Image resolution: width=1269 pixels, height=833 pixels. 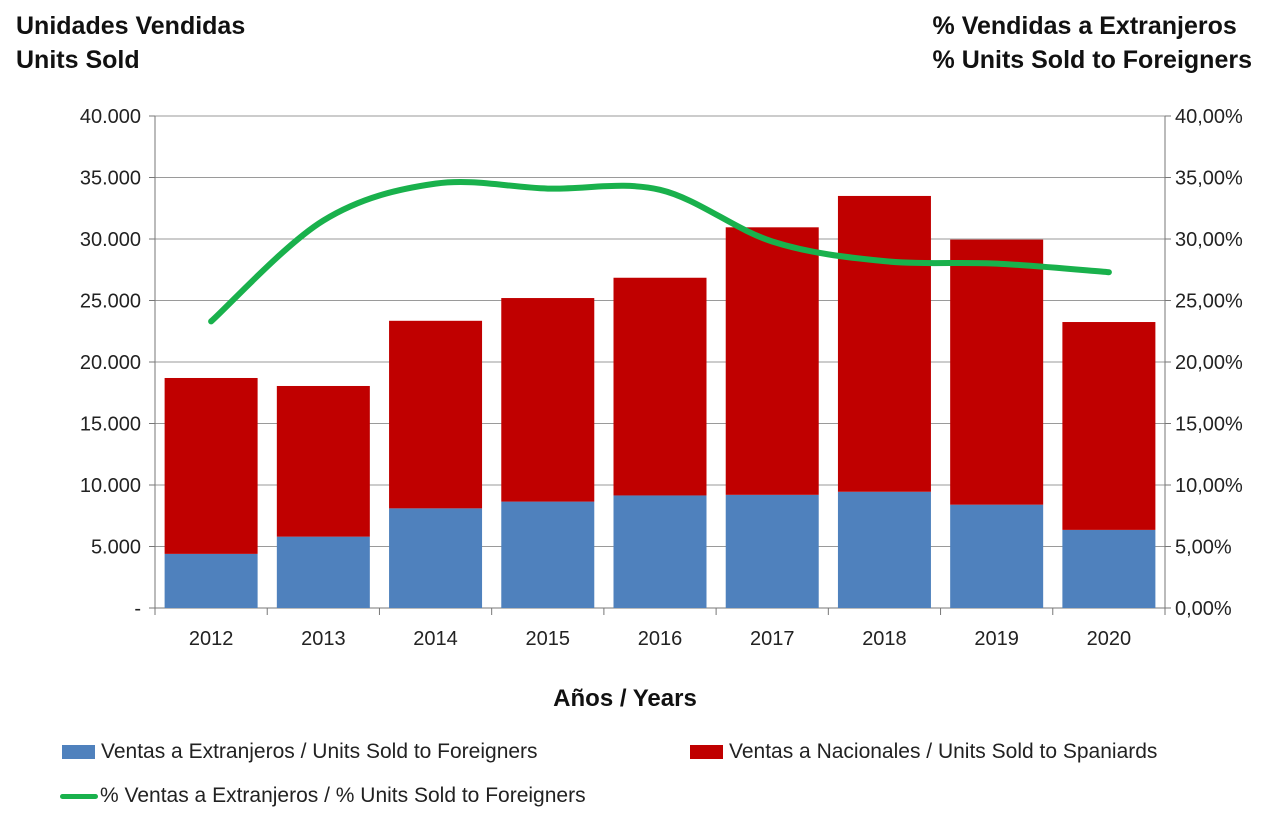 I want to click on y2-tick-label: 10,00%, so click(x=1209, y=486).